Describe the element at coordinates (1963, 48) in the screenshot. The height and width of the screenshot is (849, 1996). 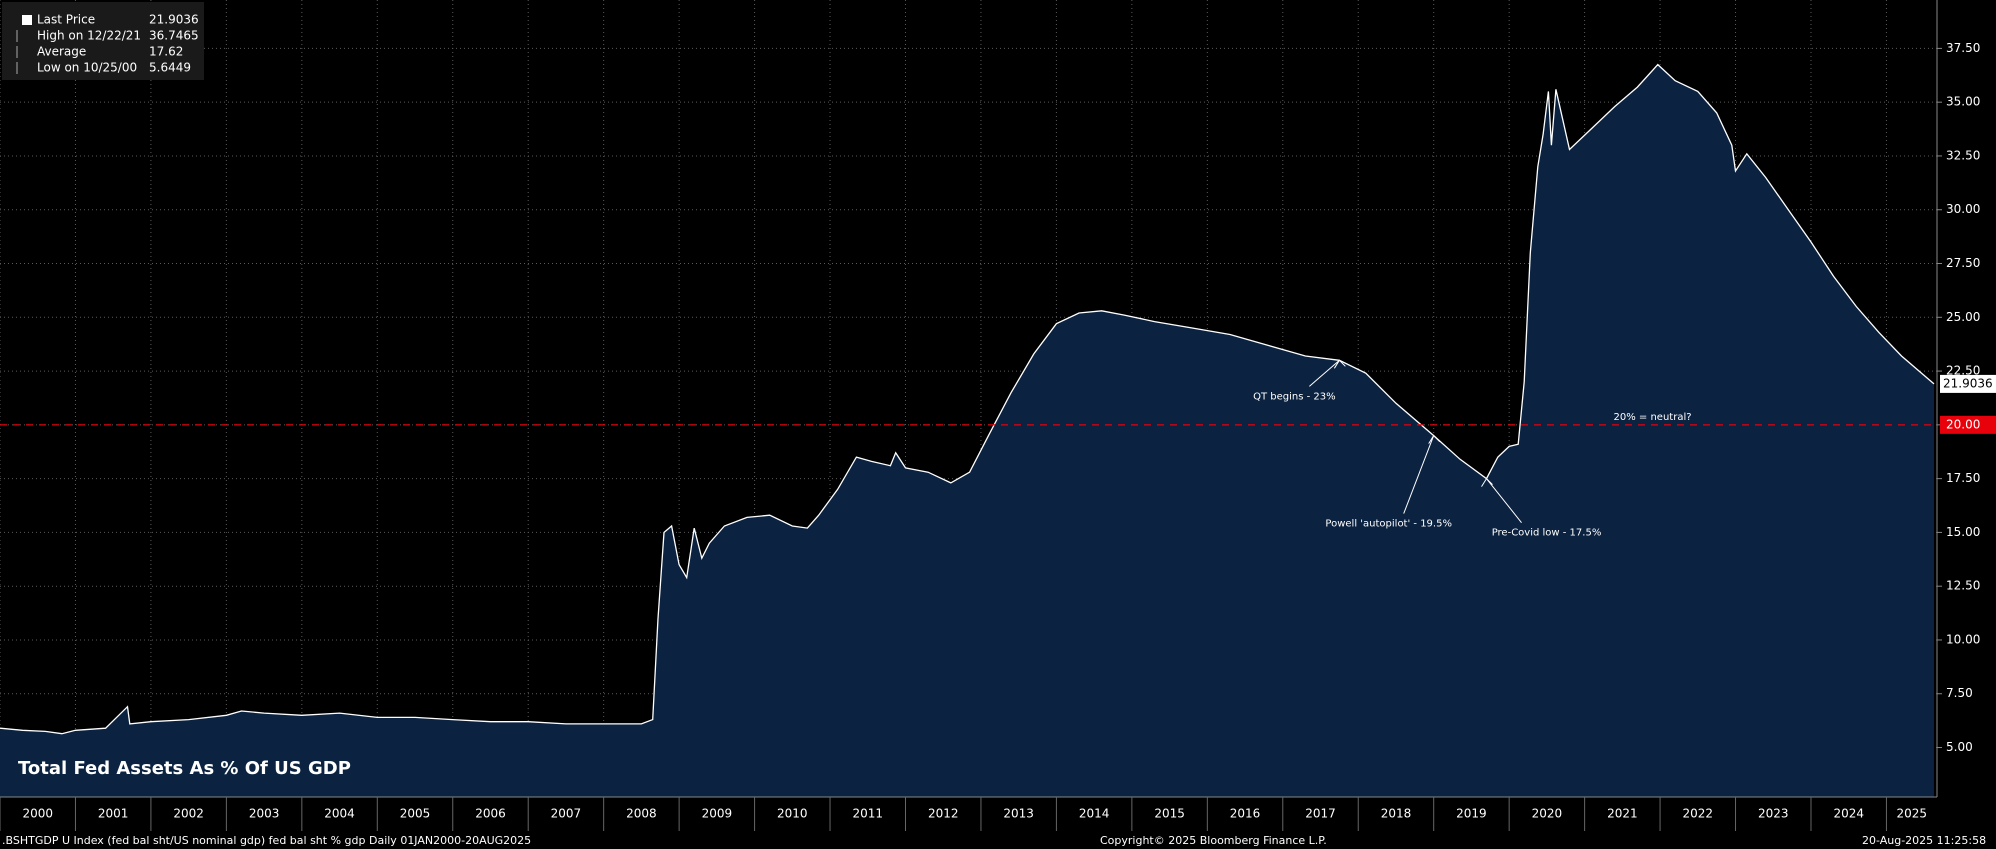
I see `y-tick-label: 37.50` at that location.